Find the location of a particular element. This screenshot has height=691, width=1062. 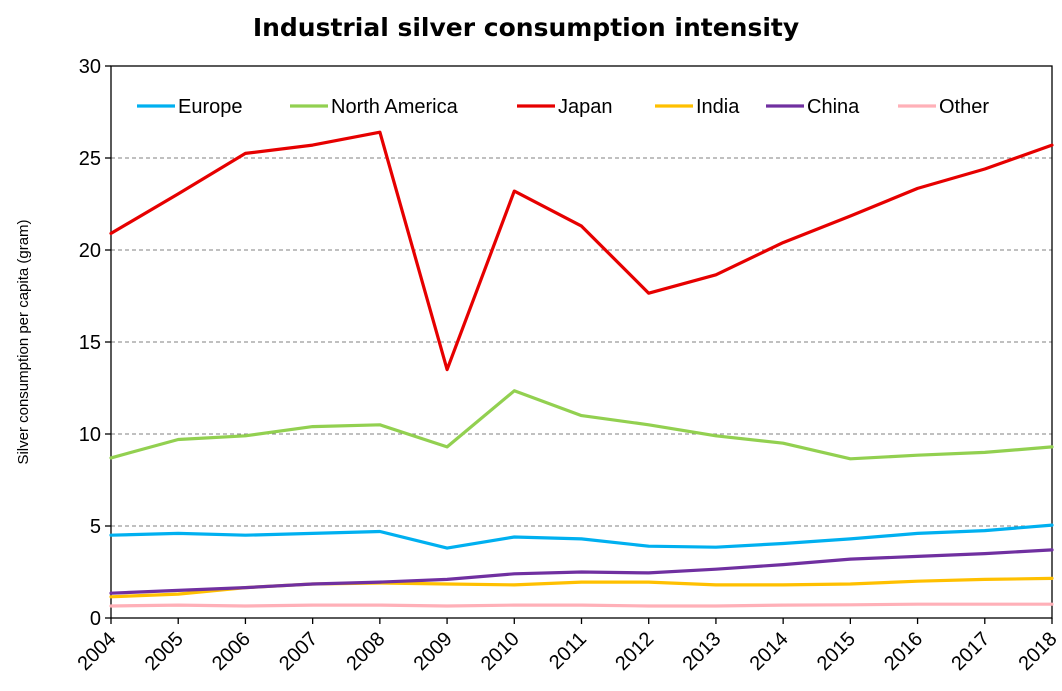

x-tick-label: 2013 is located at coordinates (701, 651).